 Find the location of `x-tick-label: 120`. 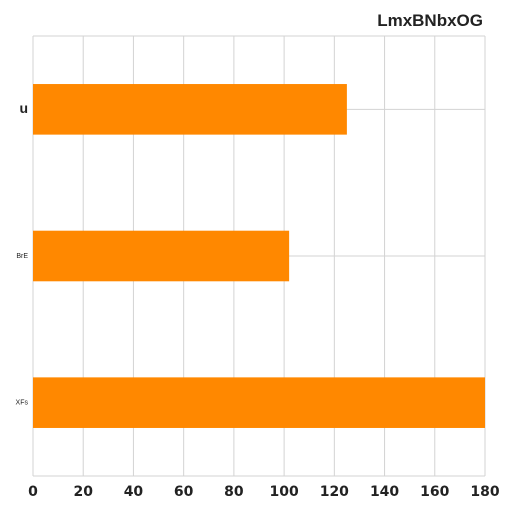

x-tick-label: 120 is located at coordinates (334, 492).